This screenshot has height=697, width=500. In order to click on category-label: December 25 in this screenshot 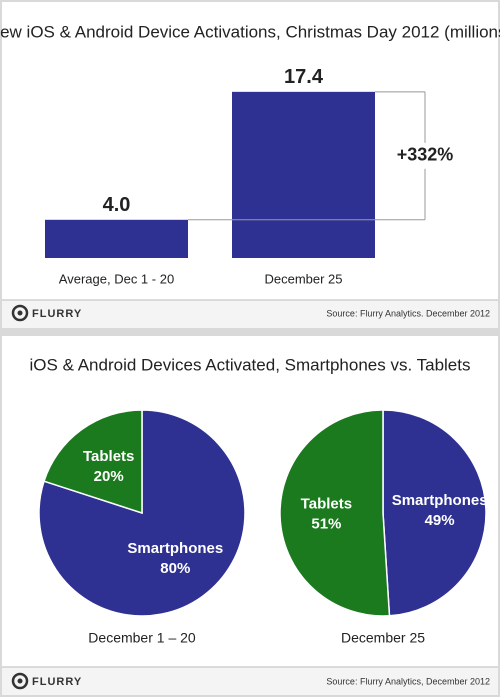, I will do `click(303, 278)`.